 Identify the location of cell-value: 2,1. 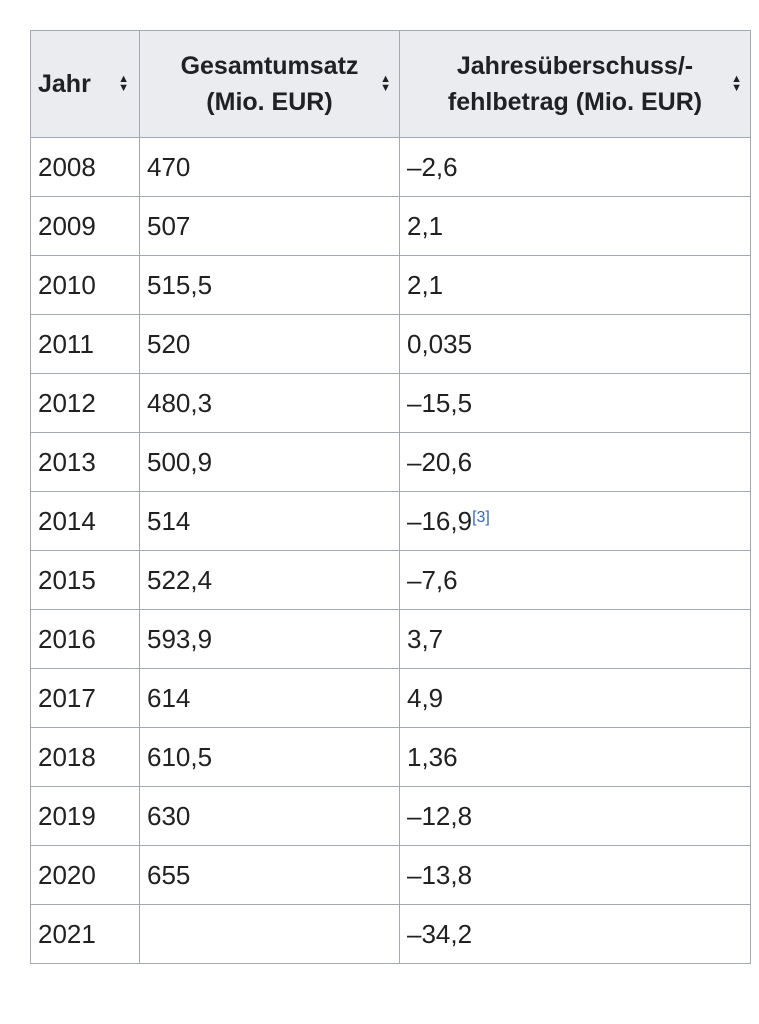
(425, 225).